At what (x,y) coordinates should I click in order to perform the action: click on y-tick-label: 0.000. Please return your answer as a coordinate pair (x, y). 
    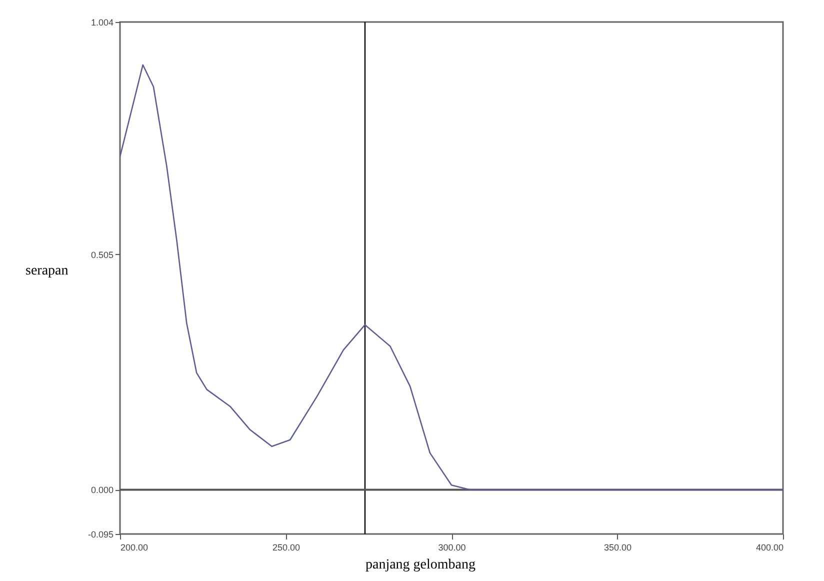
    Looking at the image, I should click on (102, 490).